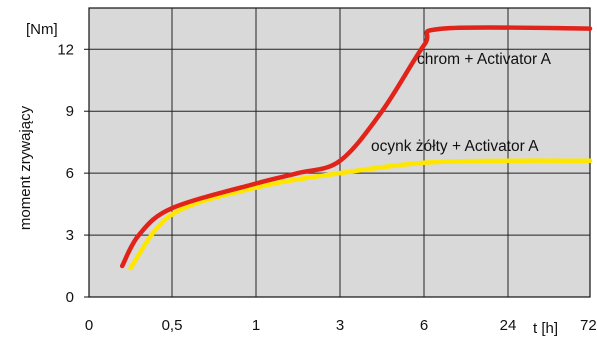 This screenshot has height=337, width=597. What do you see at coordinates (424, 325) in the screenshot?
I see `x-tick-label: 6` at bounding box center [424, 325].